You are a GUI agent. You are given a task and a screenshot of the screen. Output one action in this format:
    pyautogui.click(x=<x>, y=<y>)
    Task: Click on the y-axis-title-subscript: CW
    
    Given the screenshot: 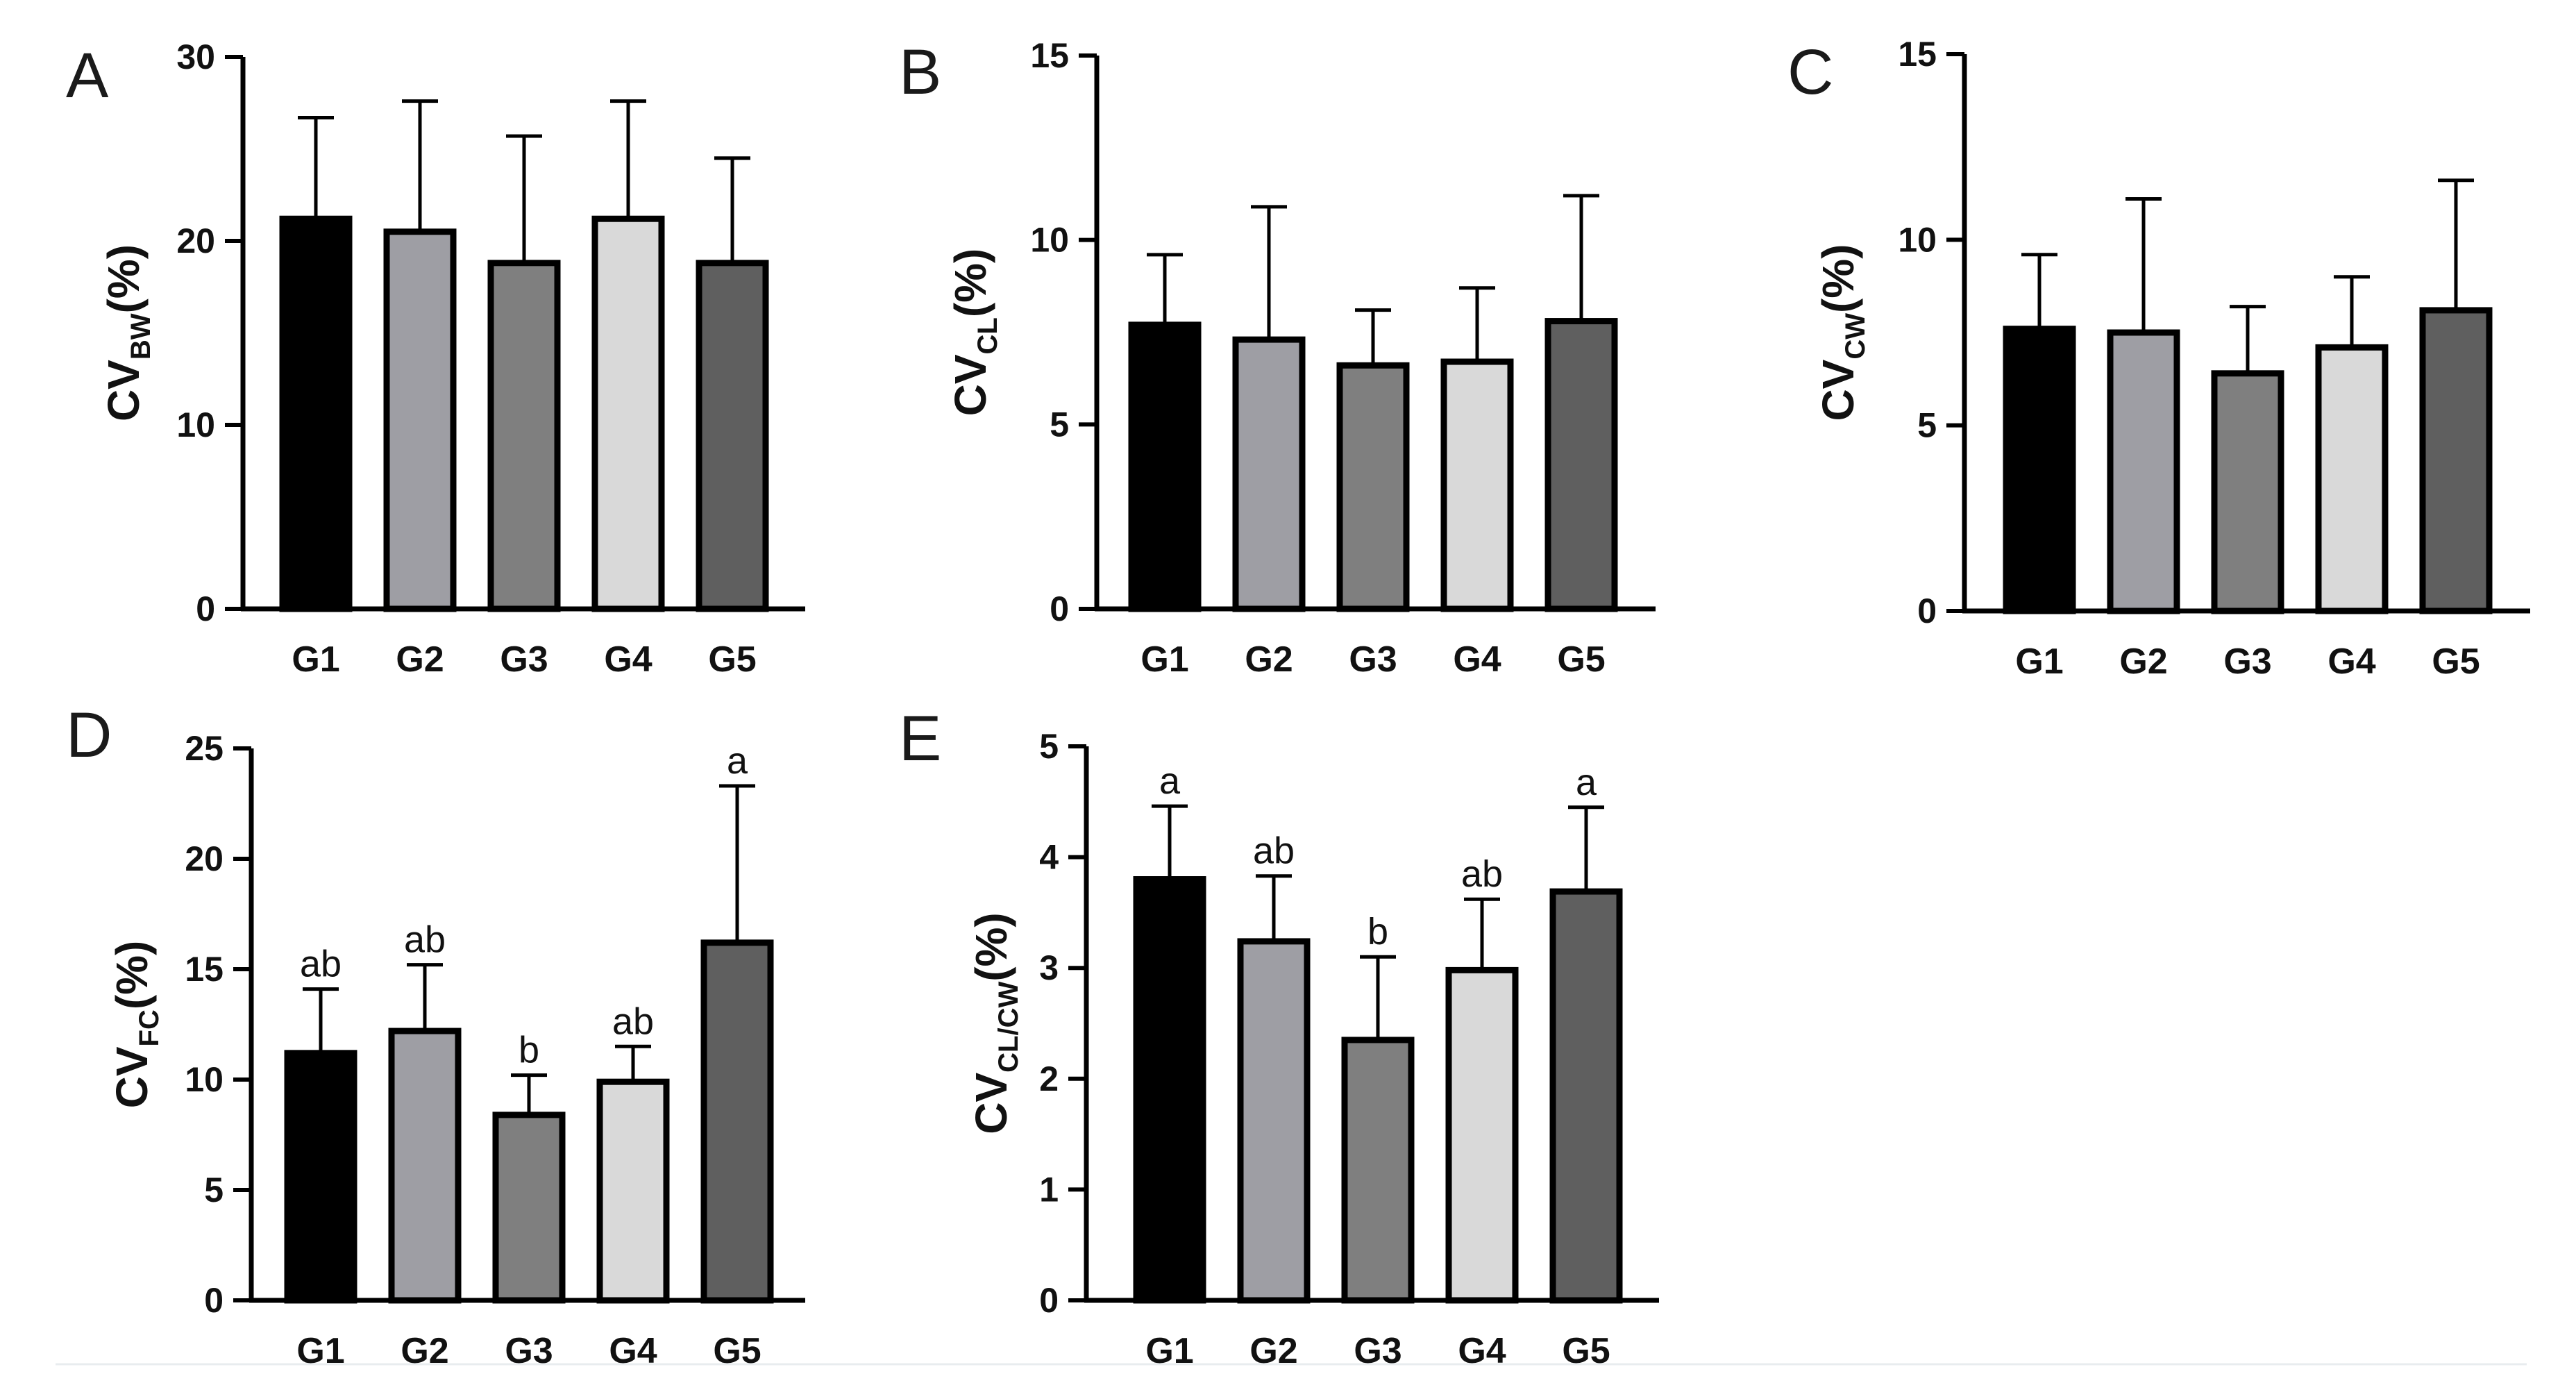 What is the action you would take?
    pyautogui.click(x=1855, y=336)
    